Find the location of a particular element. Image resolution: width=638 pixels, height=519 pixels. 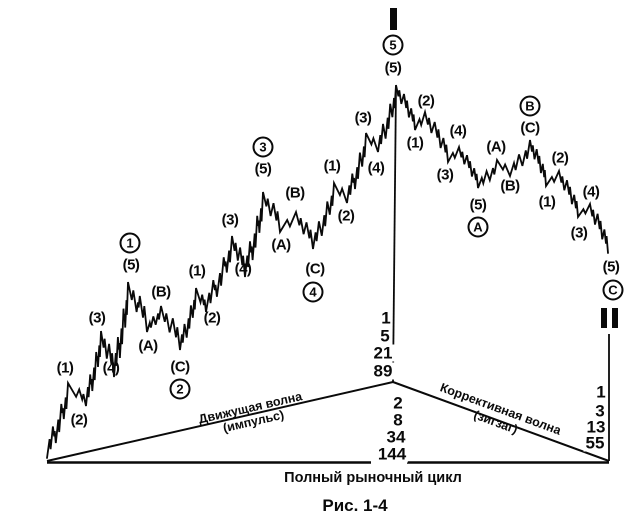

fib-count-cycle_column-34: 34 is located at coordinates (396, 437).